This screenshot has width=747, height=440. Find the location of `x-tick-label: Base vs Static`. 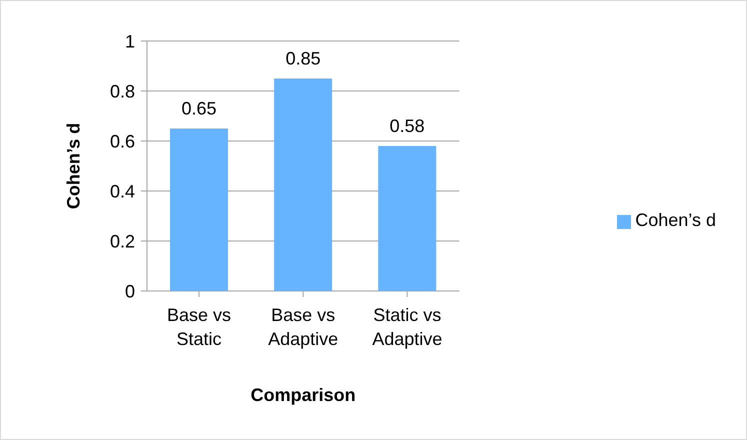

x-tick-label: Base vs Static is located at coordinates (199, 327).